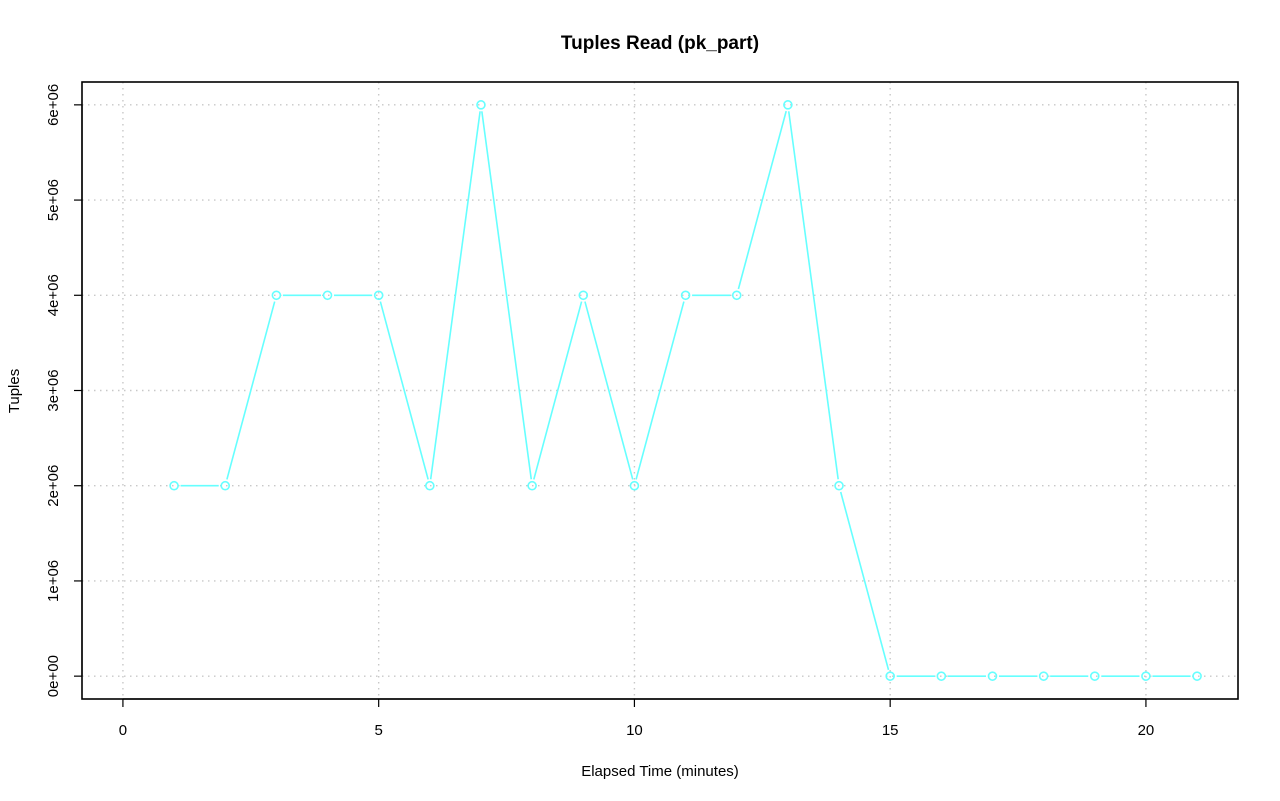 This screenshot has width=1280, height=801. Describe the element at coordinates (53, 200) in the screenshot. I see `y-tick-label: 5e+06` at that location.